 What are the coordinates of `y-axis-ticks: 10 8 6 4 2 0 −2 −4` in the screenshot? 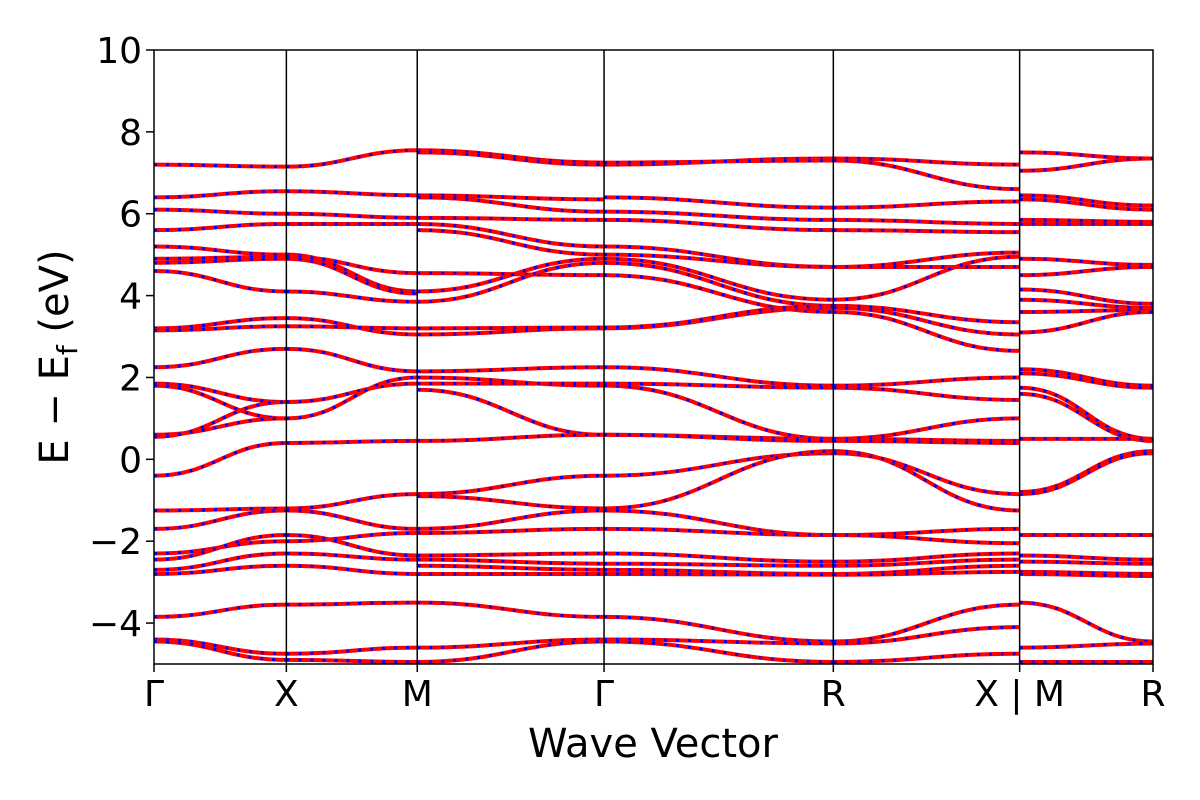 It's located at (121, 338).